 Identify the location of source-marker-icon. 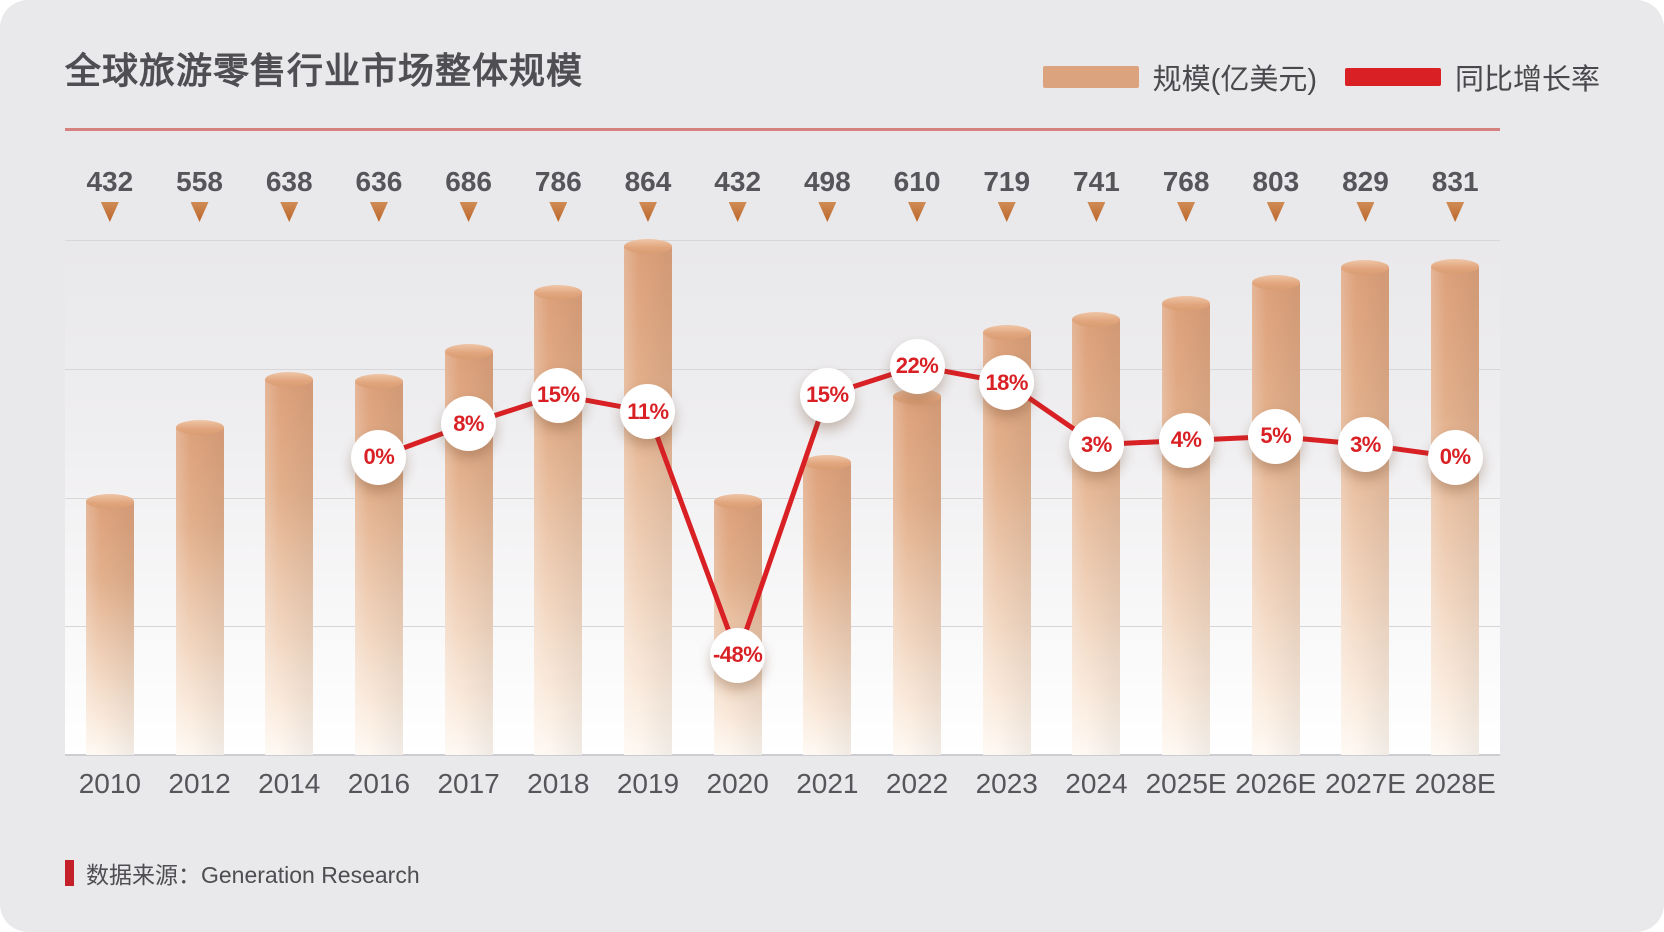
(69, 873).